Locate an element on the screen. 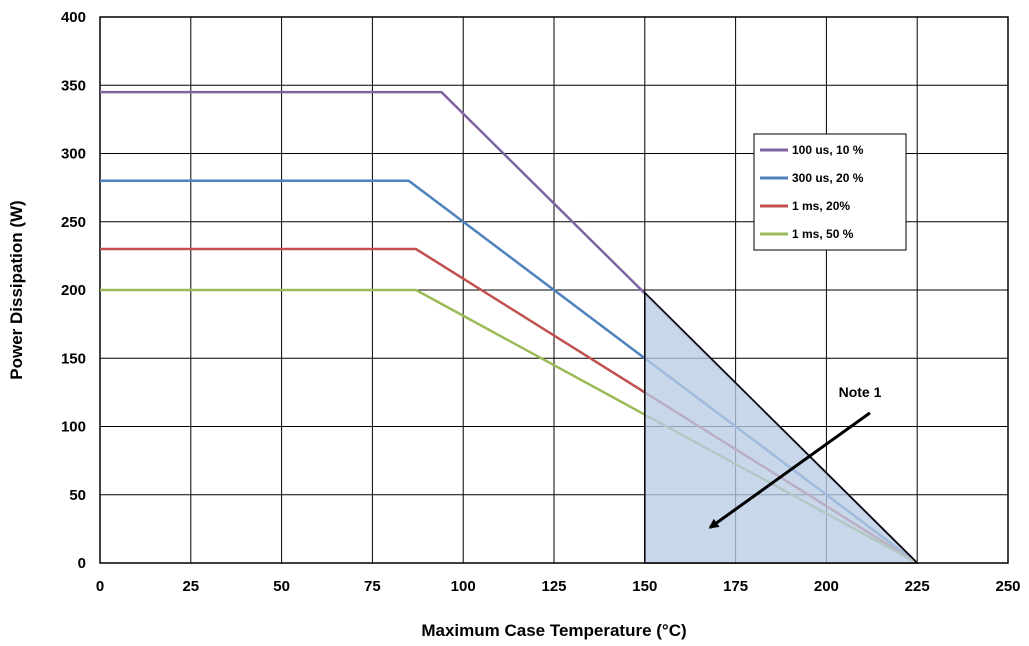 This screenshot has width=1029, height=646. x-tick-label: 125 is located at coordinates (553, 586).